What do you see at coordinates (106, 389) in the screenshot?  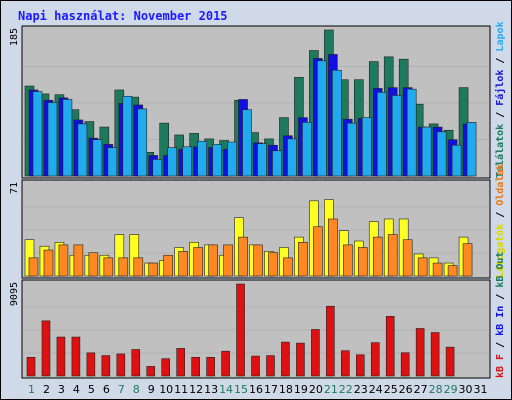 I see `x-tick-label: 6` at bounding box center [106, 389].